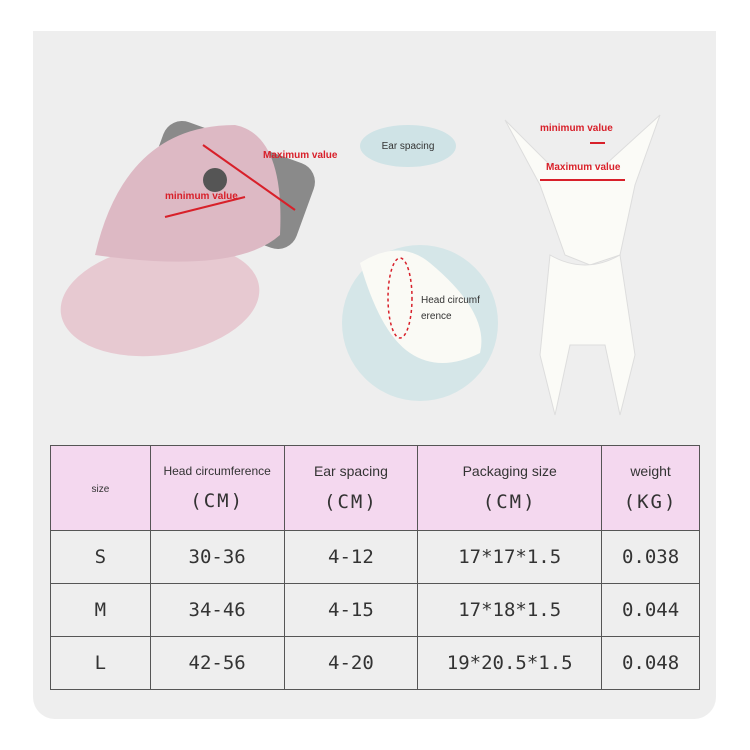  What do you see at coordinates (450, 308) in the screenshot?
I see `head-circ-label: Head circumf erence` at bounding box center [450, 308].